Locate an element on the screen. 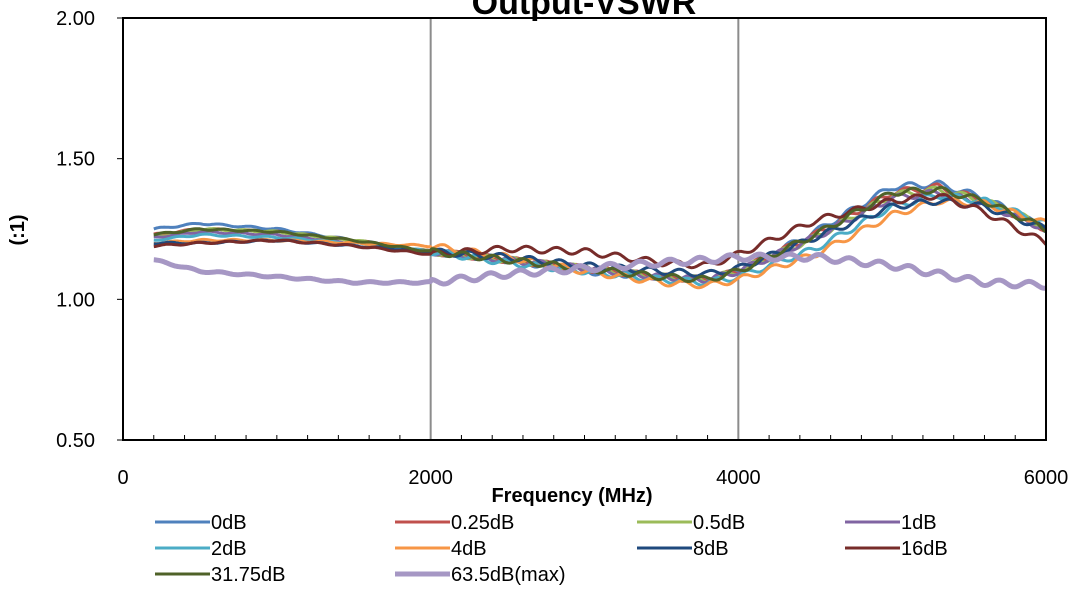  legend-label: 0.5dB is located at coordinates (719, 523).